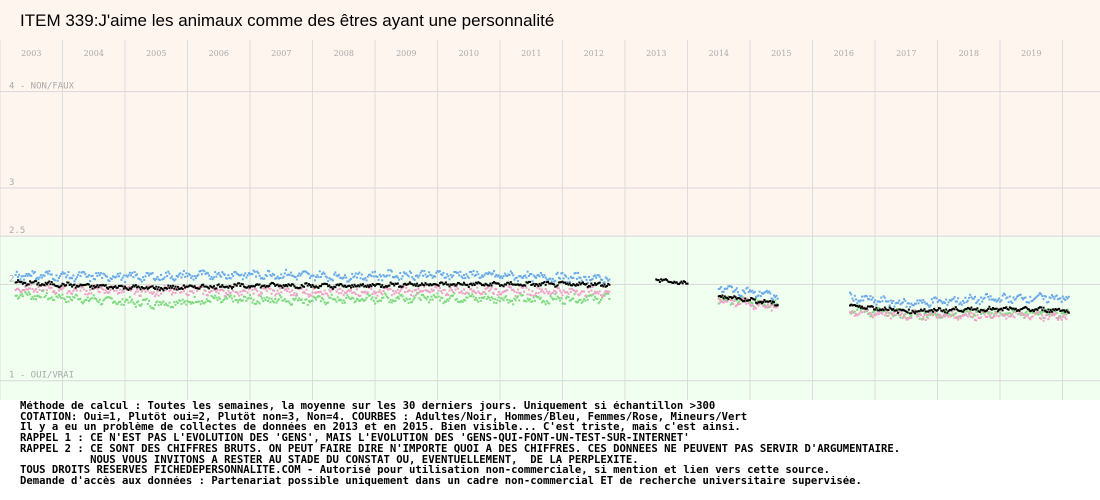 This screenshot has width=1100, height=500. What do you see at coordinates (406, 53) in the screenshot?
I see `x-tick-label-2009: 2009` at bounding box center [406, 53].